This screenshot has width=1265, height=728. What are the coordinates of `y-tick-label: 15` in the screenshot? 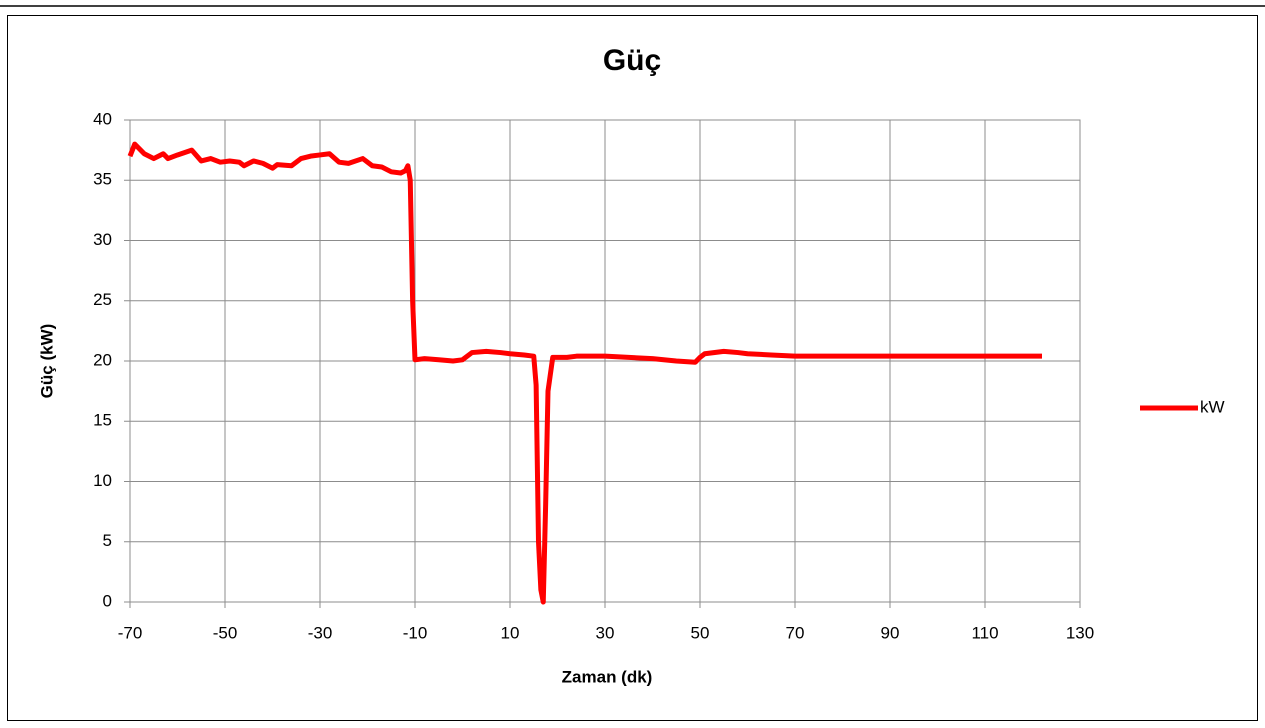 It's located at (102, 420).